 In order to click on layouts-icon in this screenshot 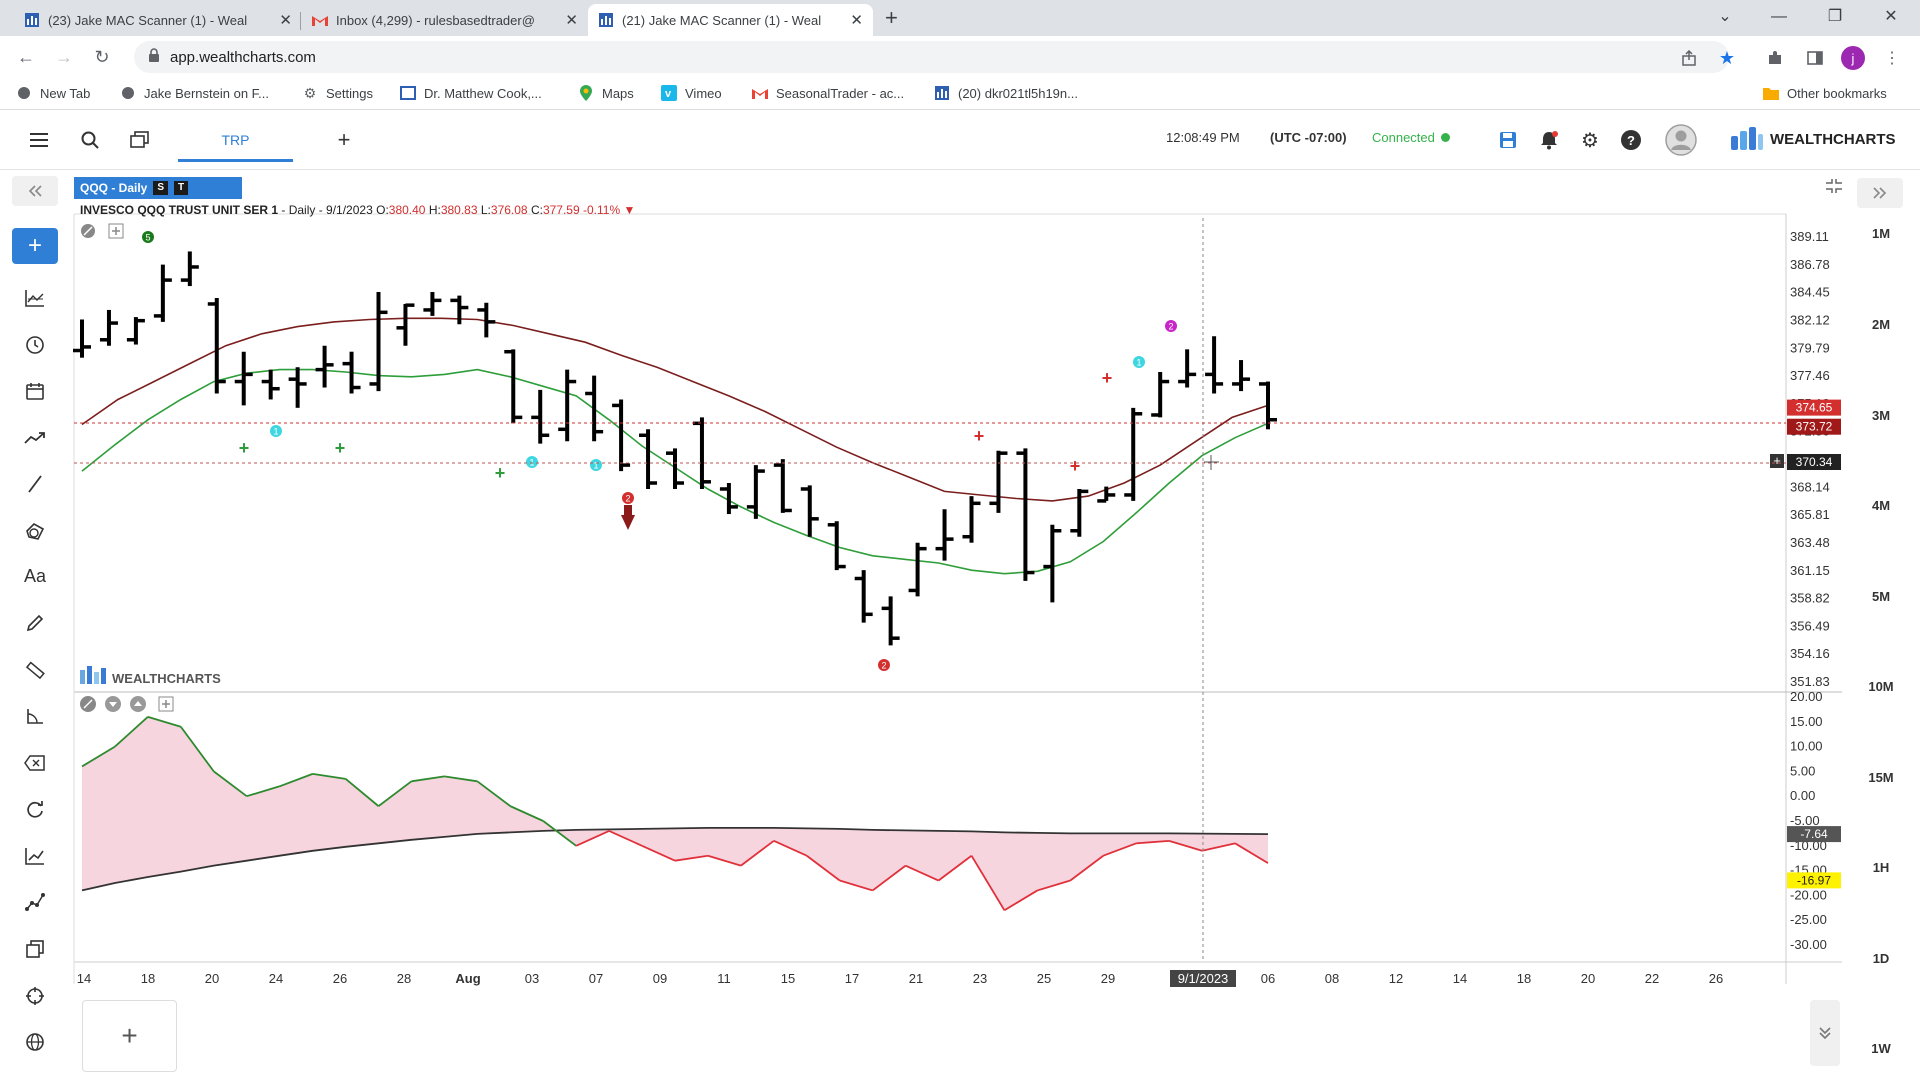, I will do `click(140, 140)`.